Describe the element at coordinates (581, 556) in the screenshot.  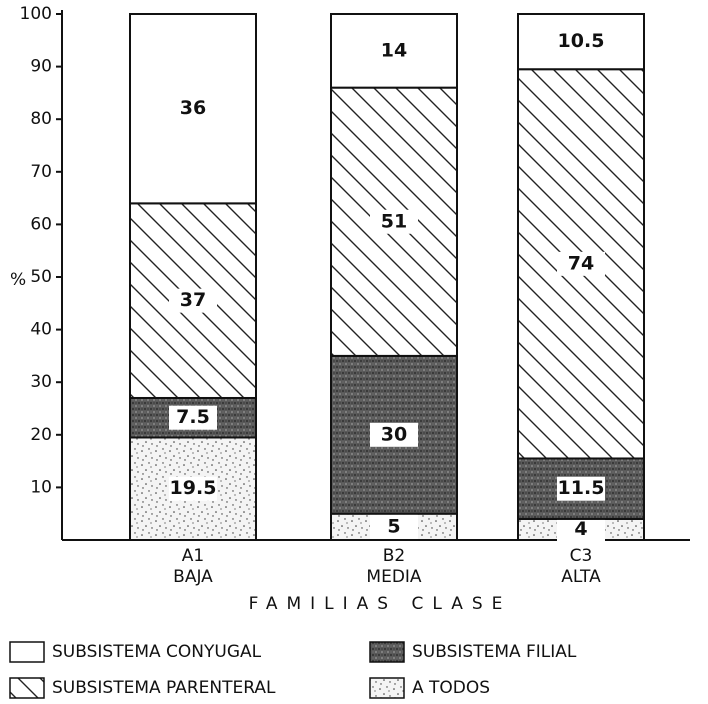
I see `x-tick-label: C3` at that location.